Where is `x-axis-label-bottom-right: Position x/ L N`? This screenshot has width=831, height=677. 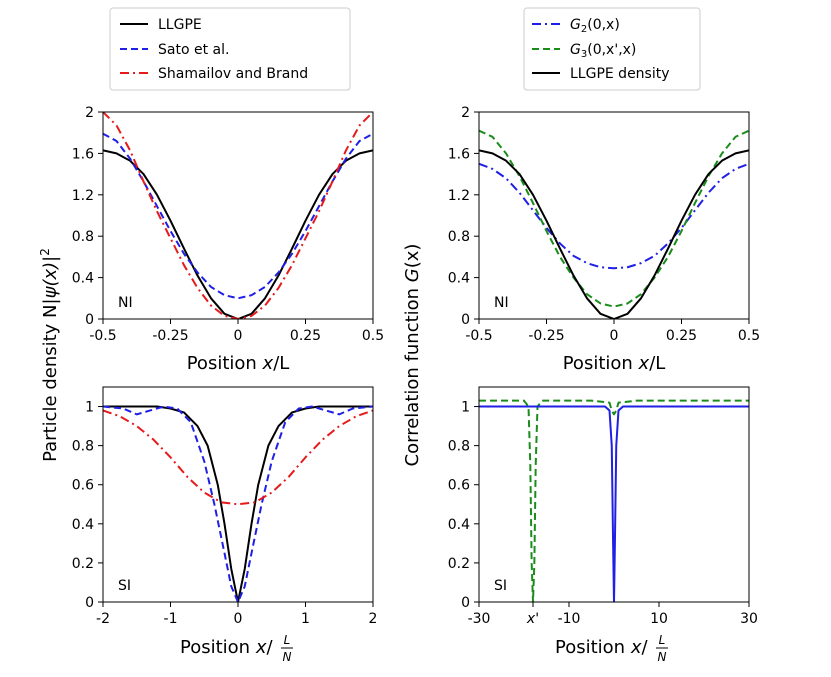 x-axis-label-bottom-right: Position x/ L N is located at coordinates (611, 648).